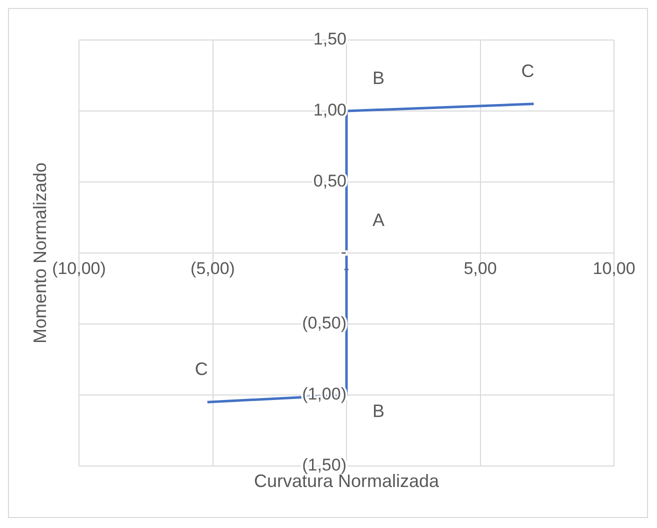  Describe the element at coordinates (480, 268) in the screenshot. I see `x-tick-label: 5,00` at that location.